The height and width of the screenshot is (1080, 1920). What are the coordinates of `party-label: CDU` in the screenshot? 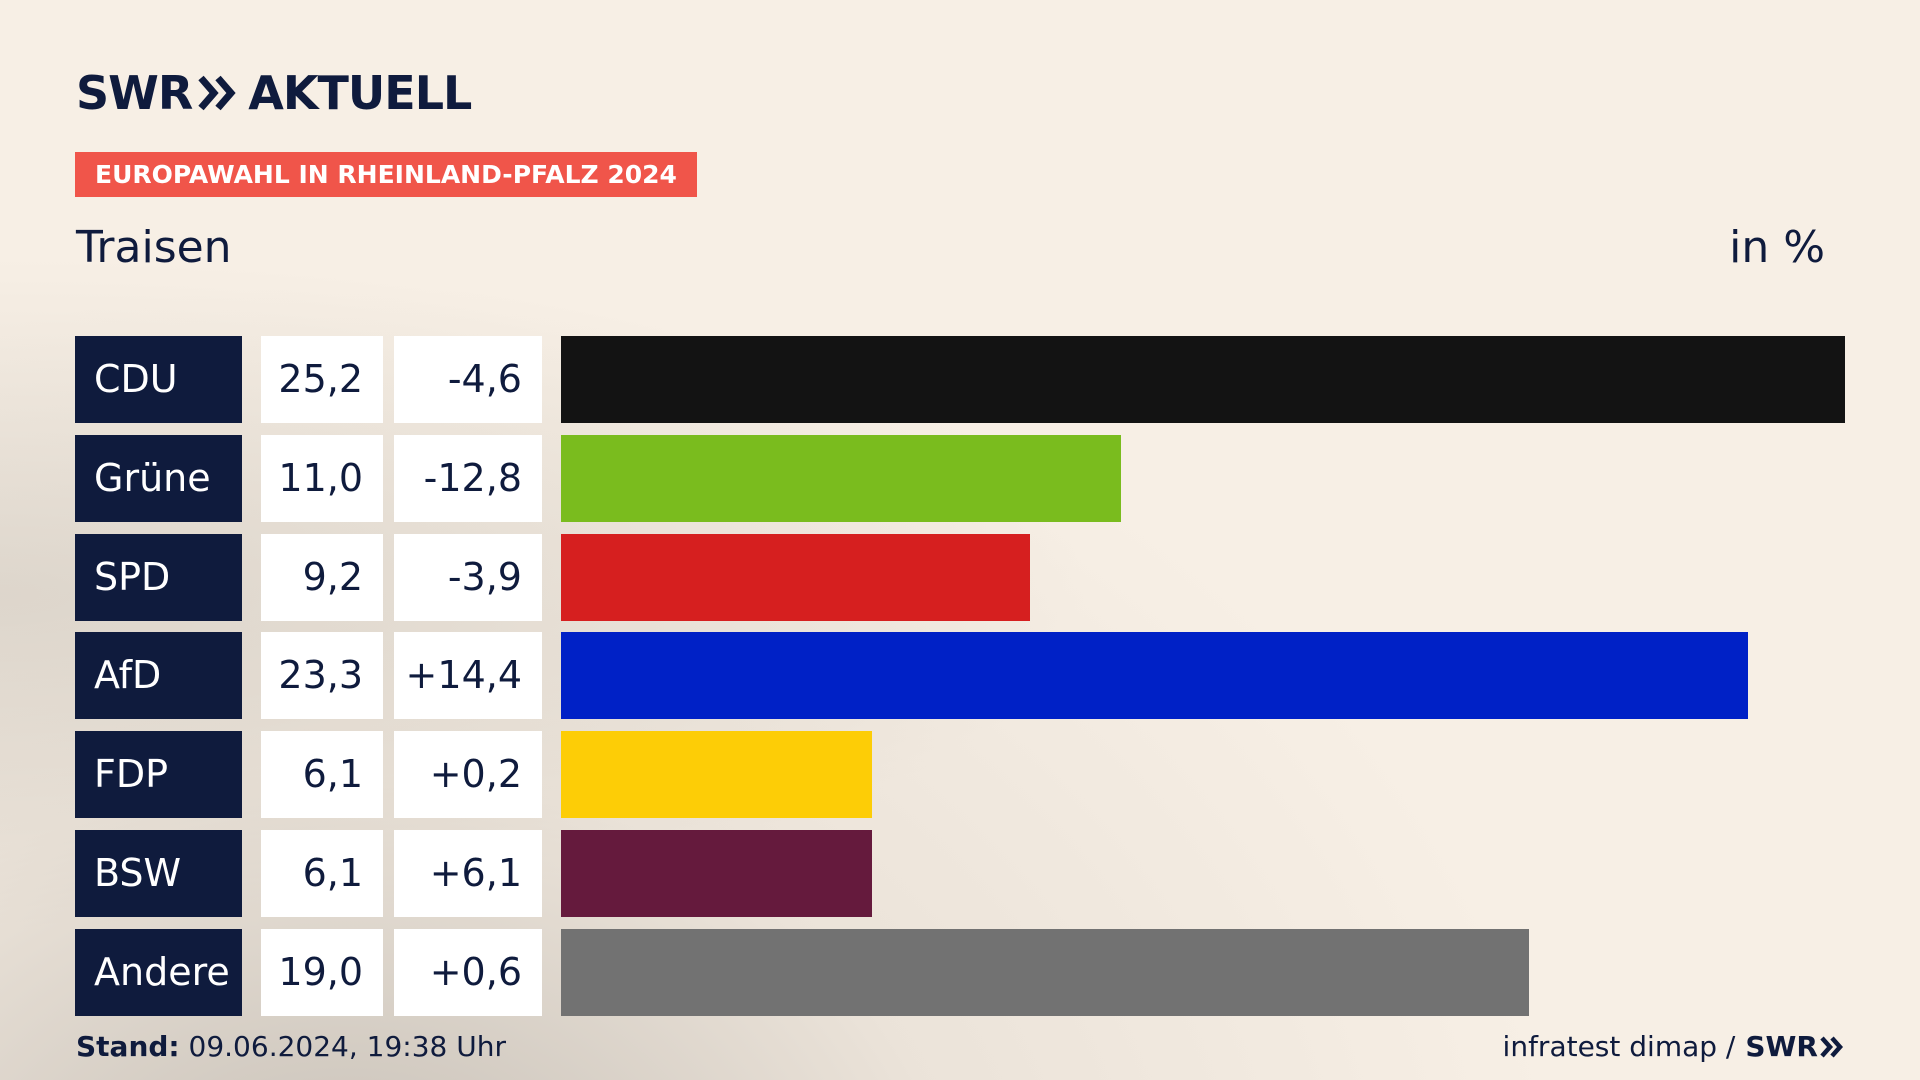 It's located at (158, 379).